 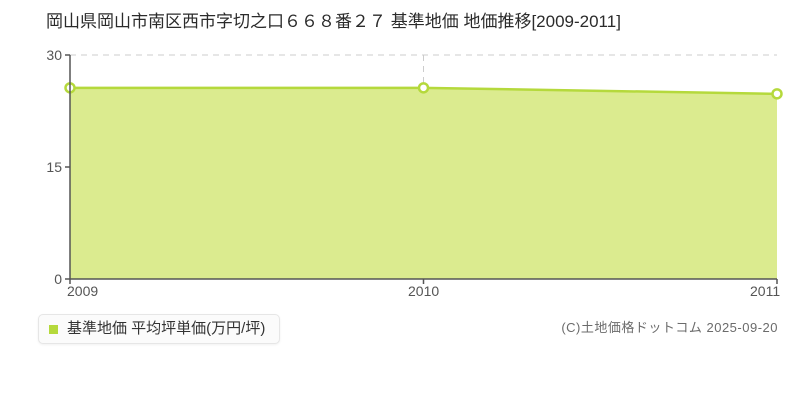 I want to click on x-axis-labels: 2009 2010 2011, so click(x=400, y=293).